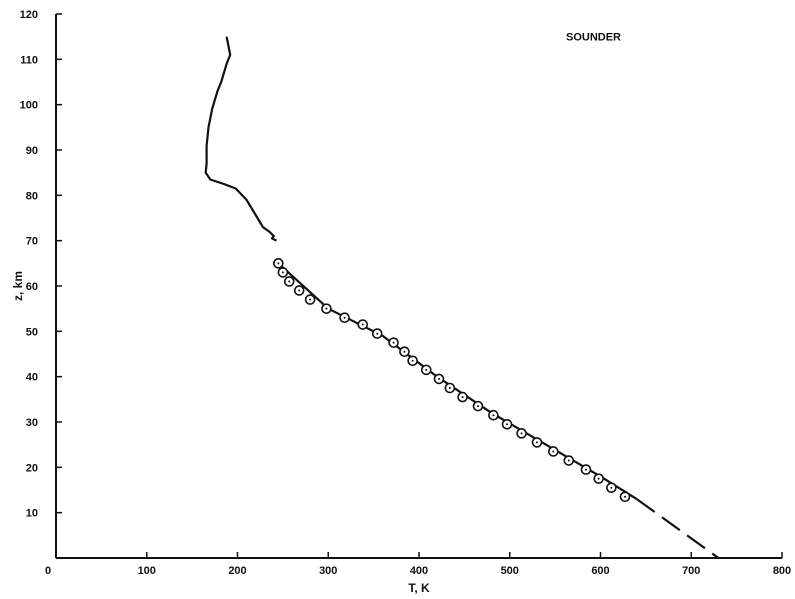 This screenshot has width=795, height=599. Describe the element at coordinates (29, 15) in the screenshot. I see `y-tick-label: 120` at that location.